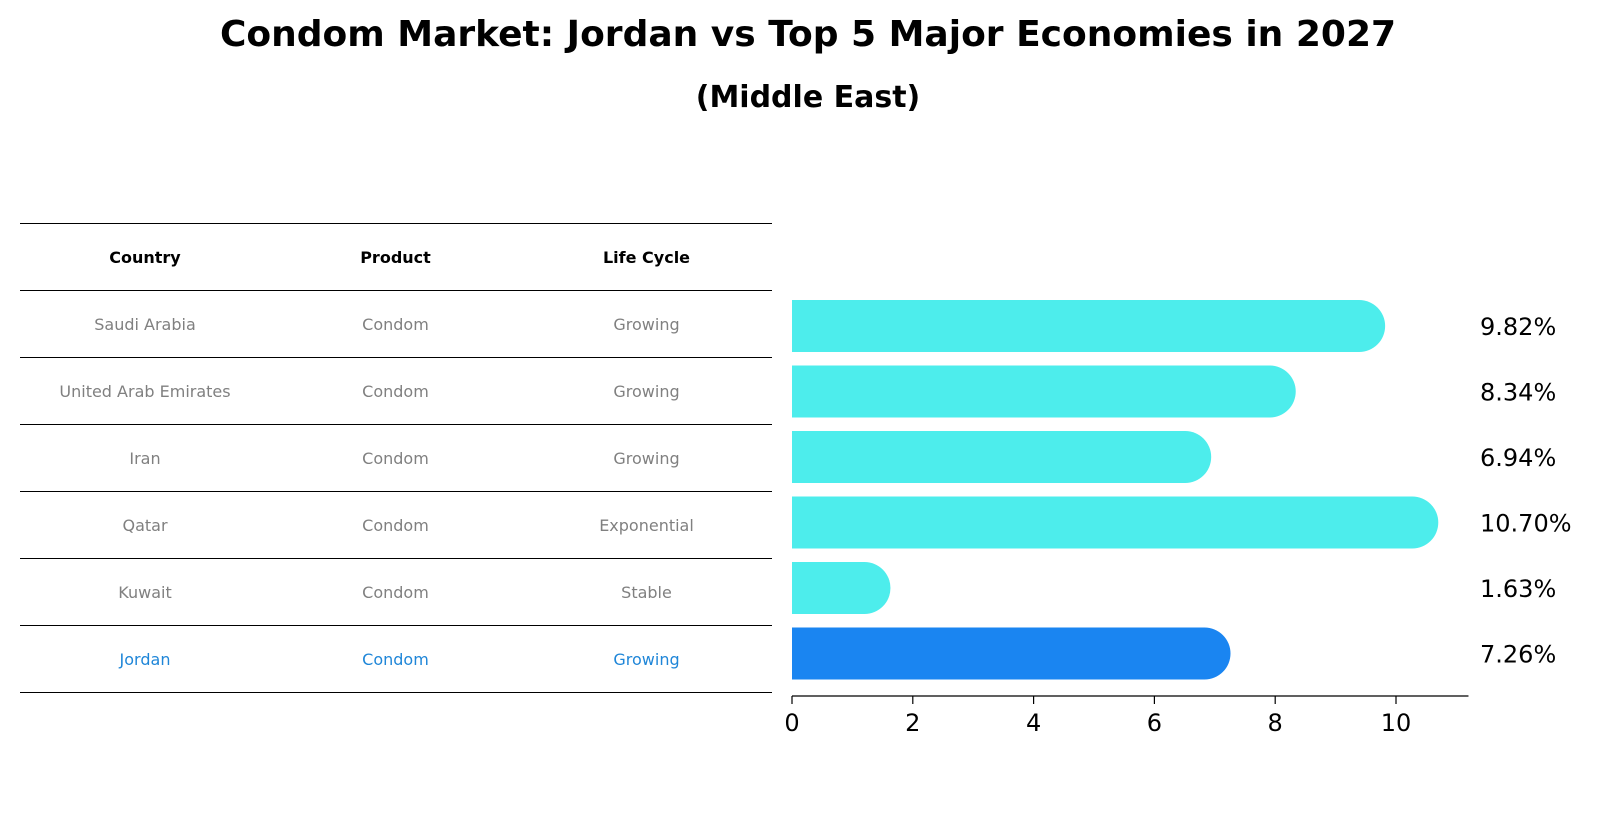 The image size is (1604, 823). What do you see at coordinates (646, 257) in the screenshot?
I see `column-header-life-cycle: Life Cycle` at bounding box center [646, 257].